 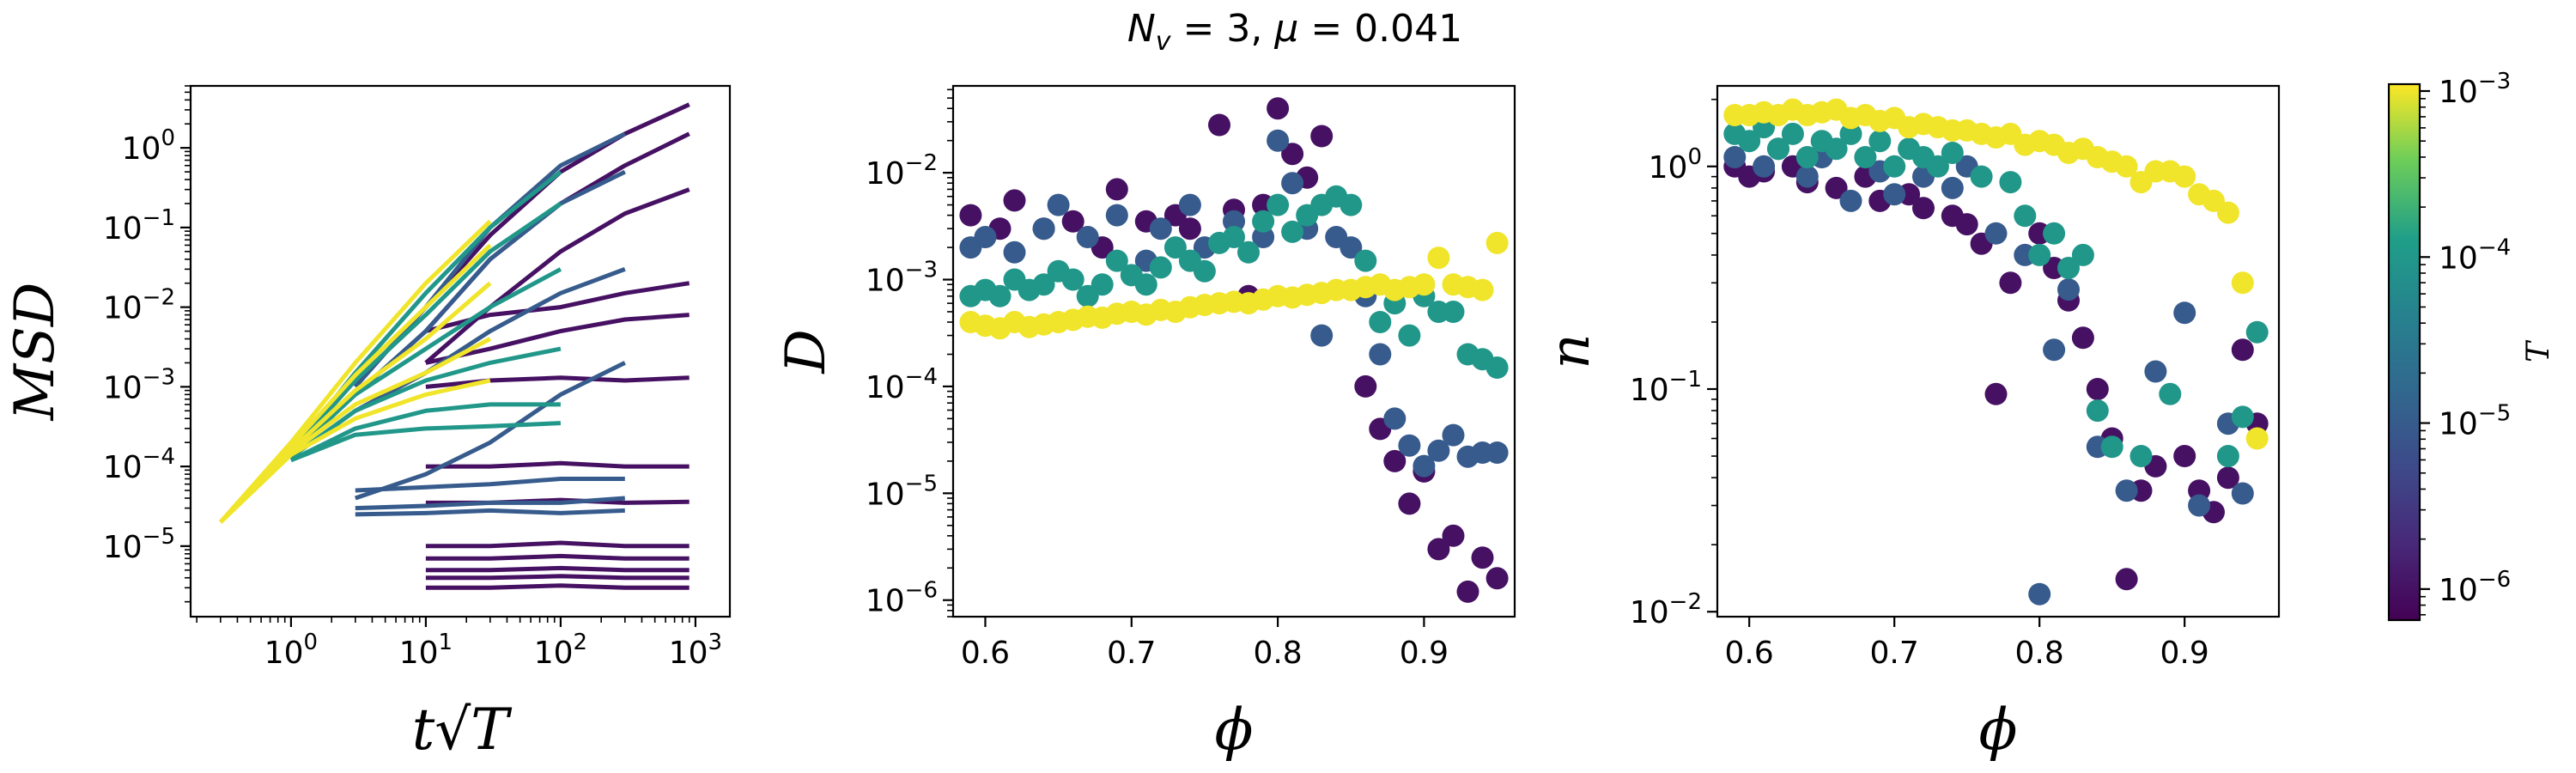 I want to click on y-axis-label: n, so click(x=1570, y=350).